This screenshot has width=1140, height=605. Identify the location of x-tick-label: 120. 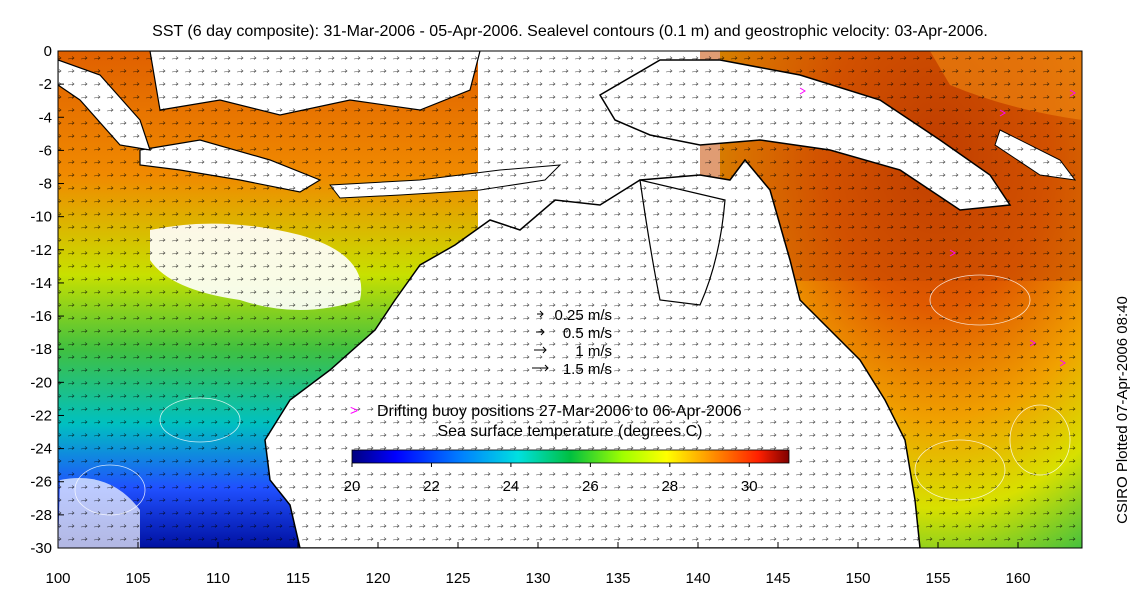
(377, 578).